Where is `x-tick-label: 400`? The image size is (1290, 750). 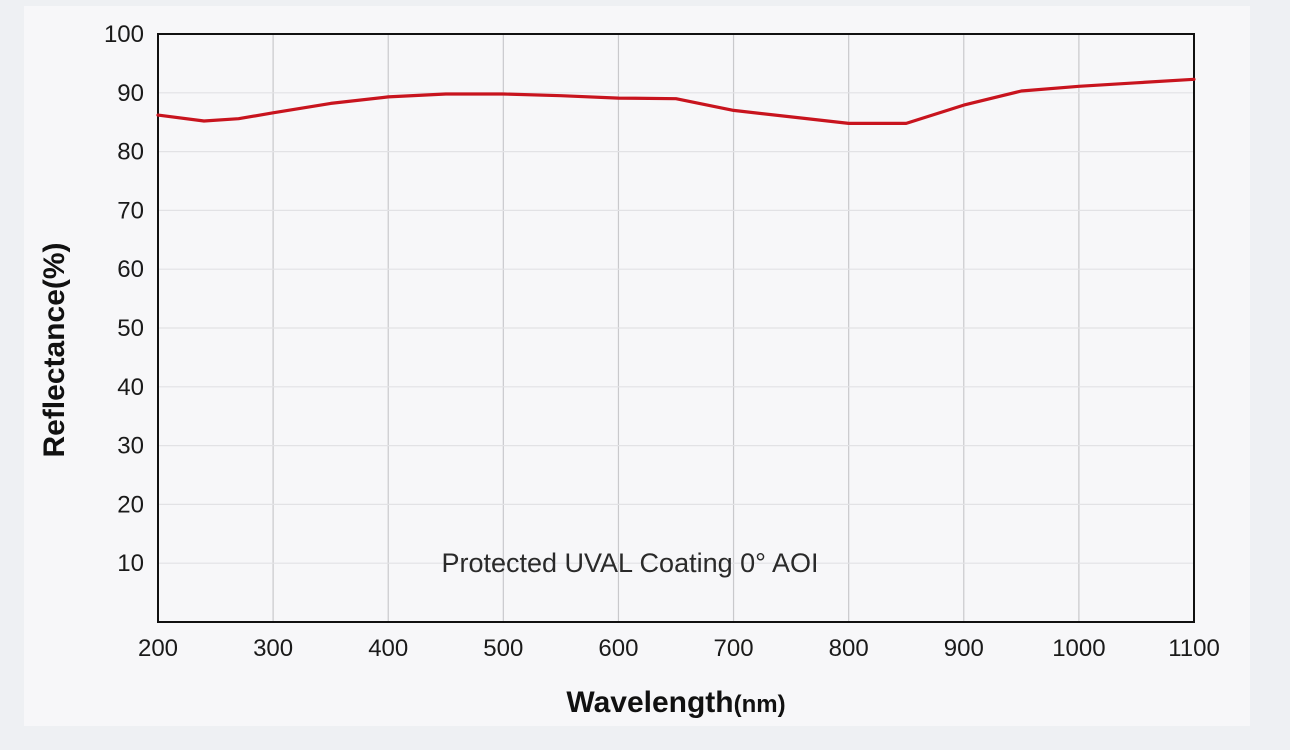 x-tick-label: 400 is located at coordinates (388, 648).